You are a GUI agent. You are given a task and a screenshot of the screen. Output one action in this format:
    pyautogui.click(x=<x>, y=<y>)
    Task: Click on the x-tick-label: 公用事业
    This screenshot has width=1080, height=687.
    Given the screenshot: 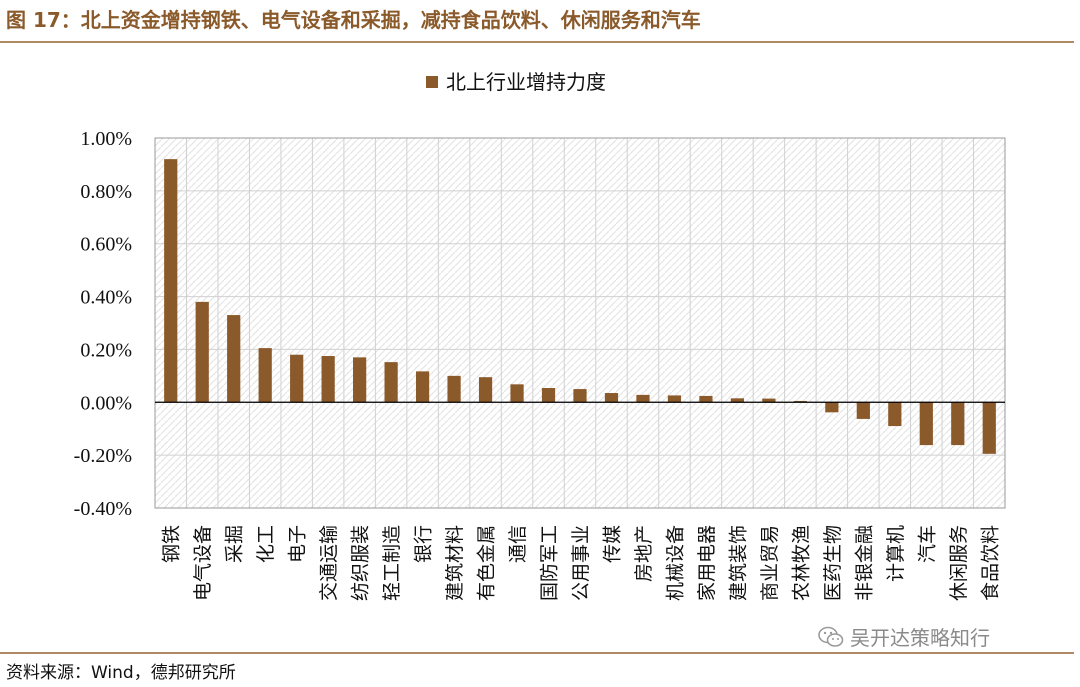 What is the action you would take?
    pyautogui.click(x=581, y=563)
    